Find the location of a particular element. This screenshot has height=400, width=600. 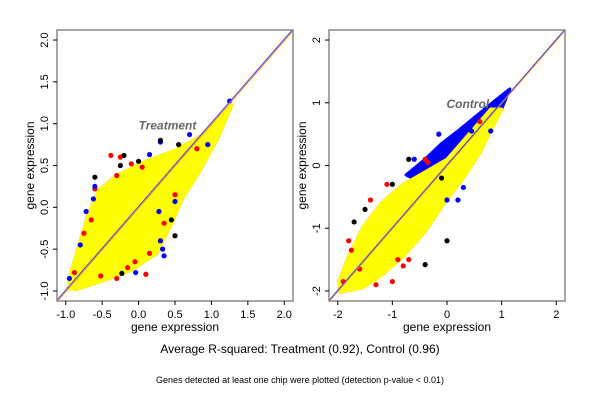

plot-annotation: Treatment is located at coordinates (168, 125).